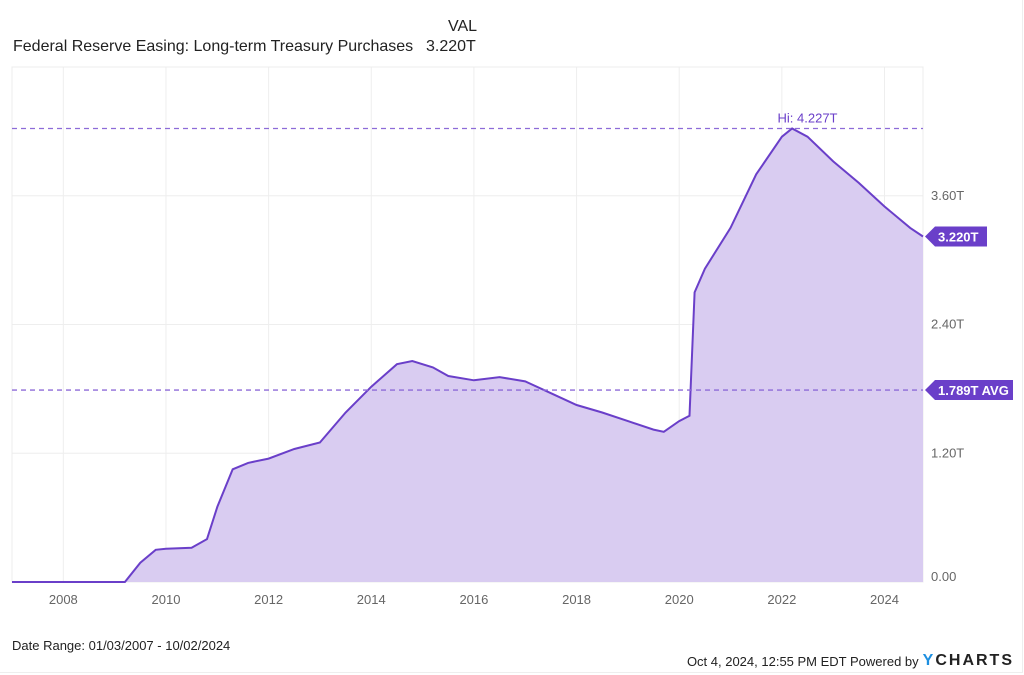 The height and width of the screenshot is (675, 1024). What do you see at coordinates (943, 576) in the screenshot?
I see `svg-text: 0.00` at bounding box center [943, 576].